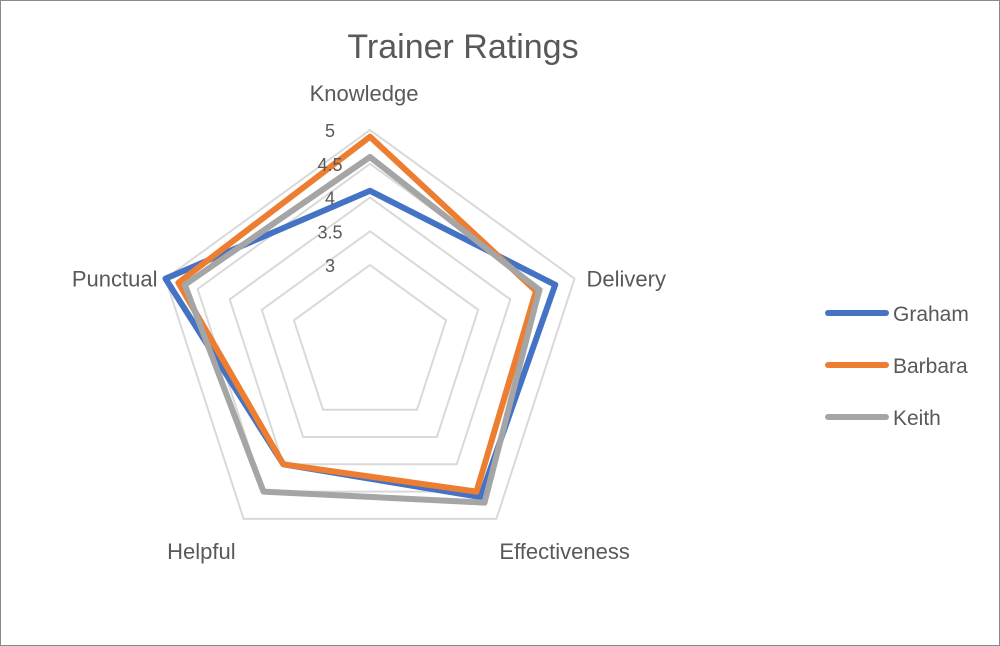 This screenshot has width=1000, height=646. Describe the element at coordinates (626, 279) in the screenshot. I see `category-label-delivery: Delivery` at that location.